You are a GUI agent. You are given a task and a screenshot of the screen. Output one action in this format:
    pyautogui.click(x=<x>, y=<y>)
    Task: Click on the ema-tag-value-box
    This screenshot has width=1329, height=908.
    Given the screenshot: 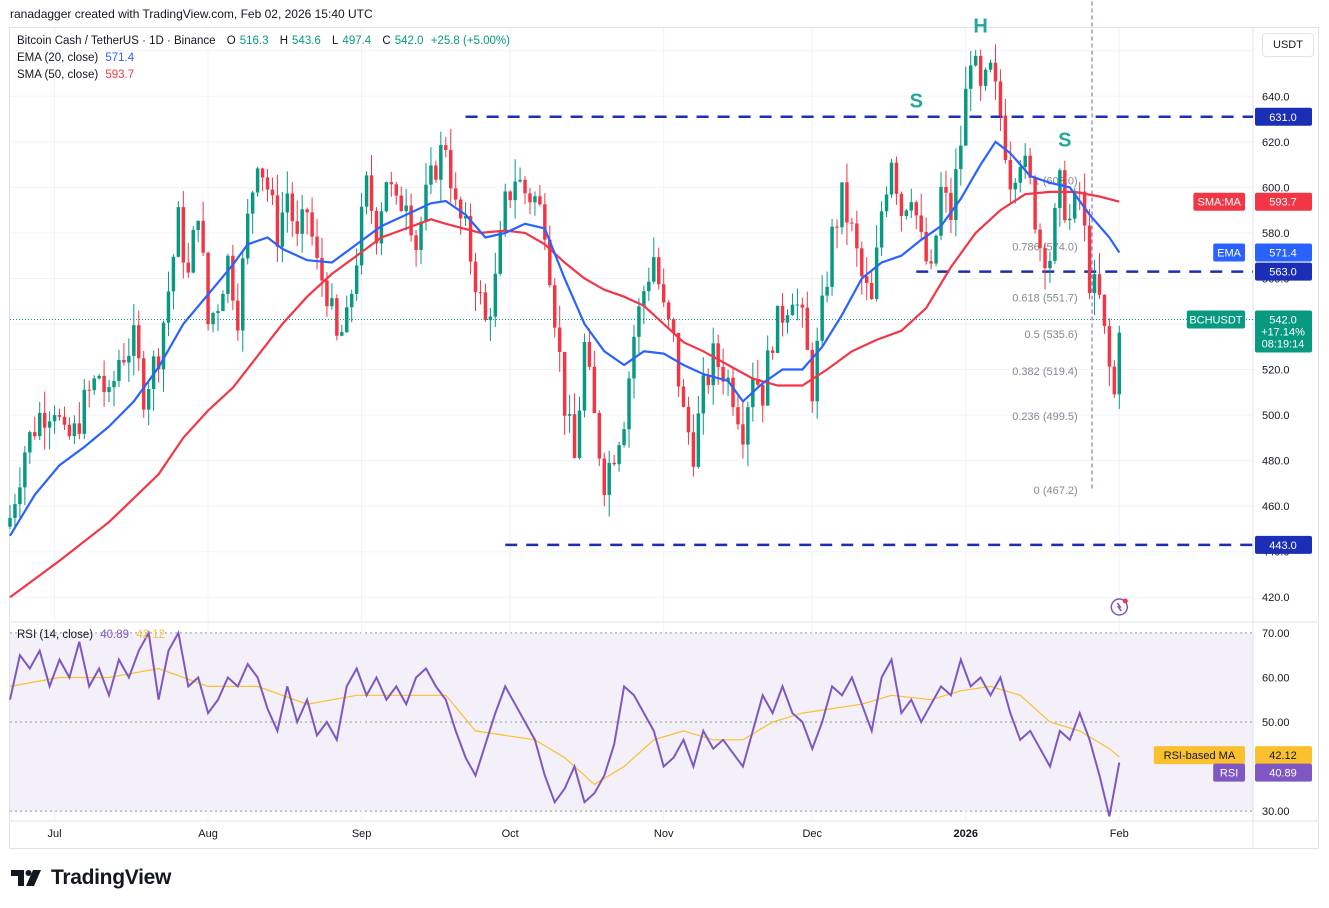 What is the action you would take?
    pyautogui.click(x=1283, y=252)
    